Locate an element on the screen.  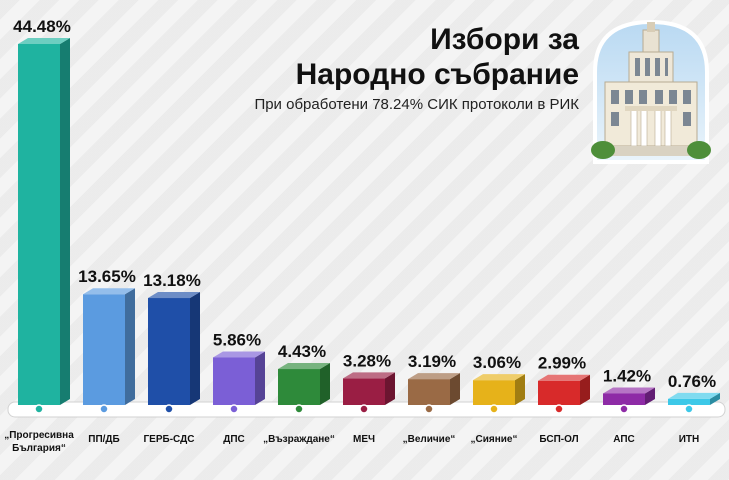
category-label-11: ИТН is located at coordinates (689, 439).